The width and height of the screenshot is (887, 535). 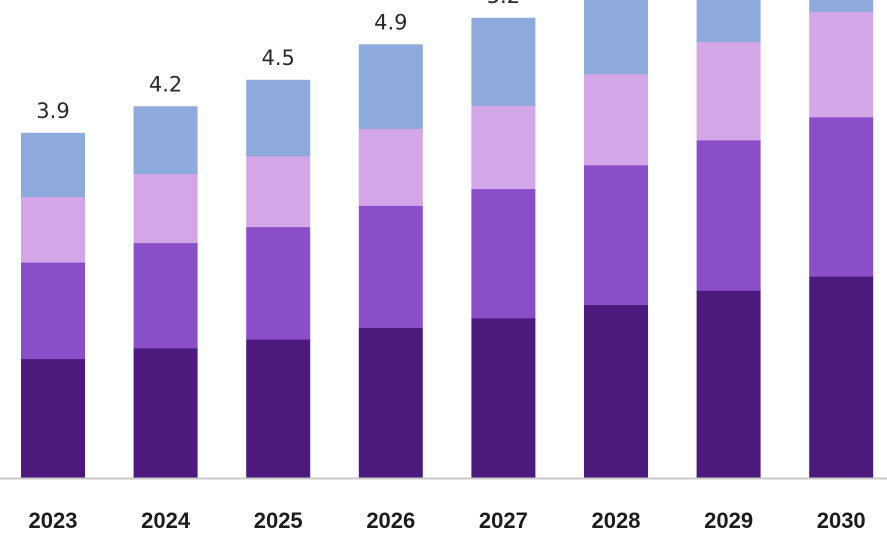 I want to click on total-label-2025: 4.5, so click(x=277, y=58).